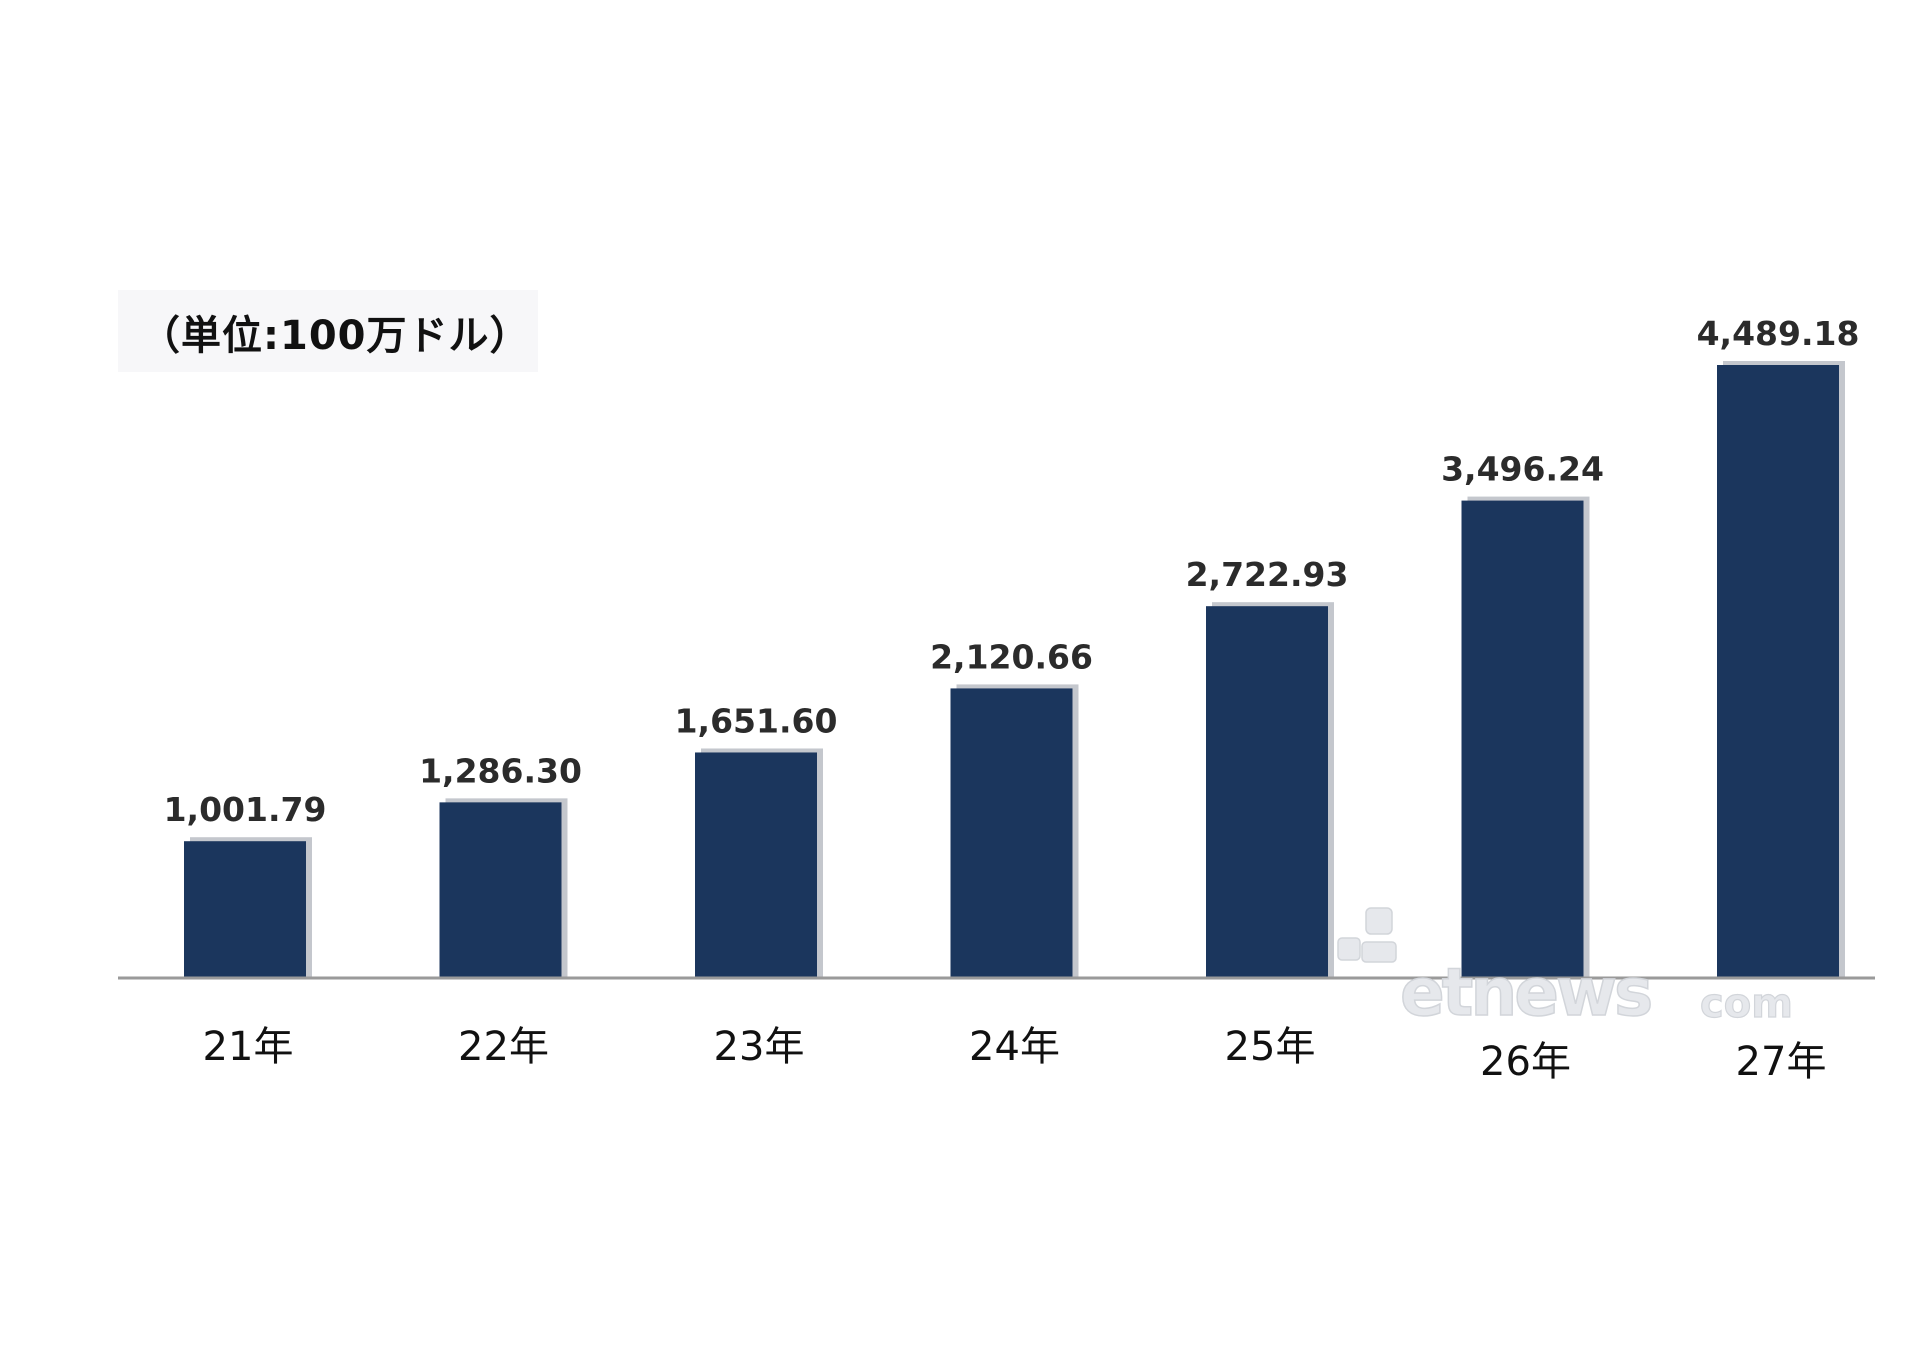 Image resolution: width=1920 pixels, height=1357 pixels. What do you see at coordinates (335, 336) in the screenshot?
I see `unit-label: （単位:100万ドル）` at bounding box center [335, 336].